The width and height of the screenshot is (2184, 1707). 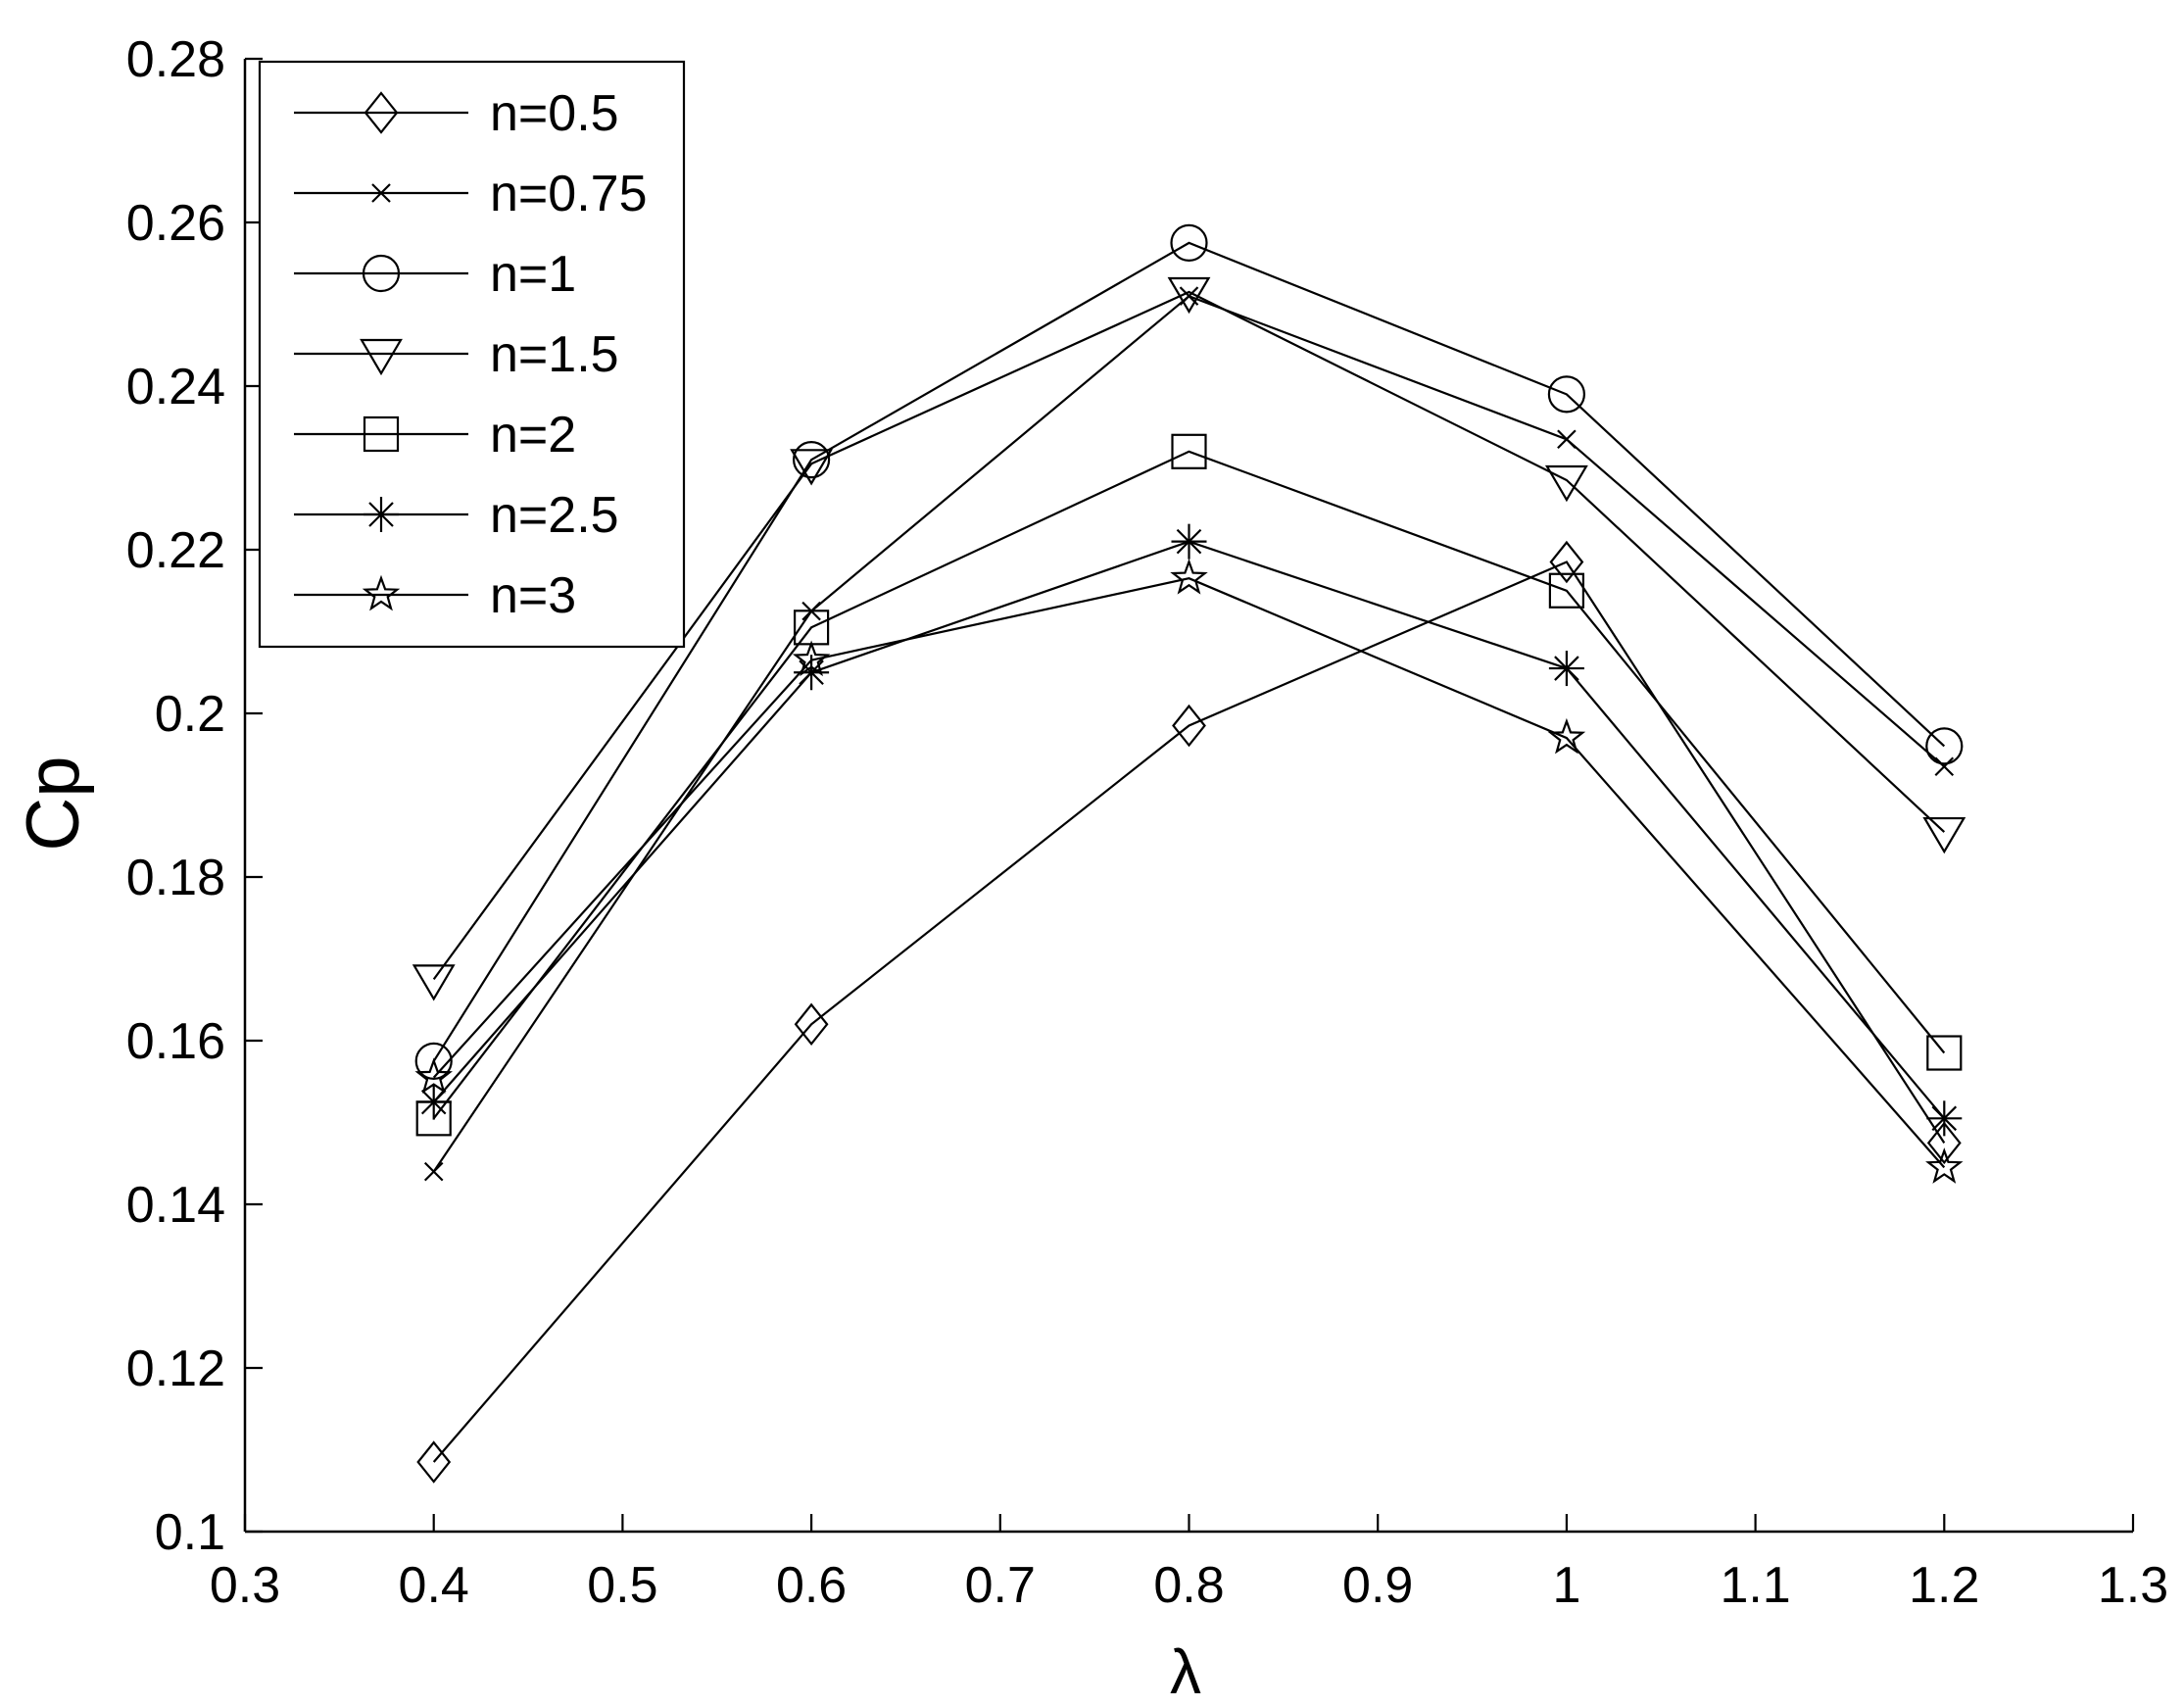 I want to click on legend-item: n=2.5, so click(x=456, y=515).